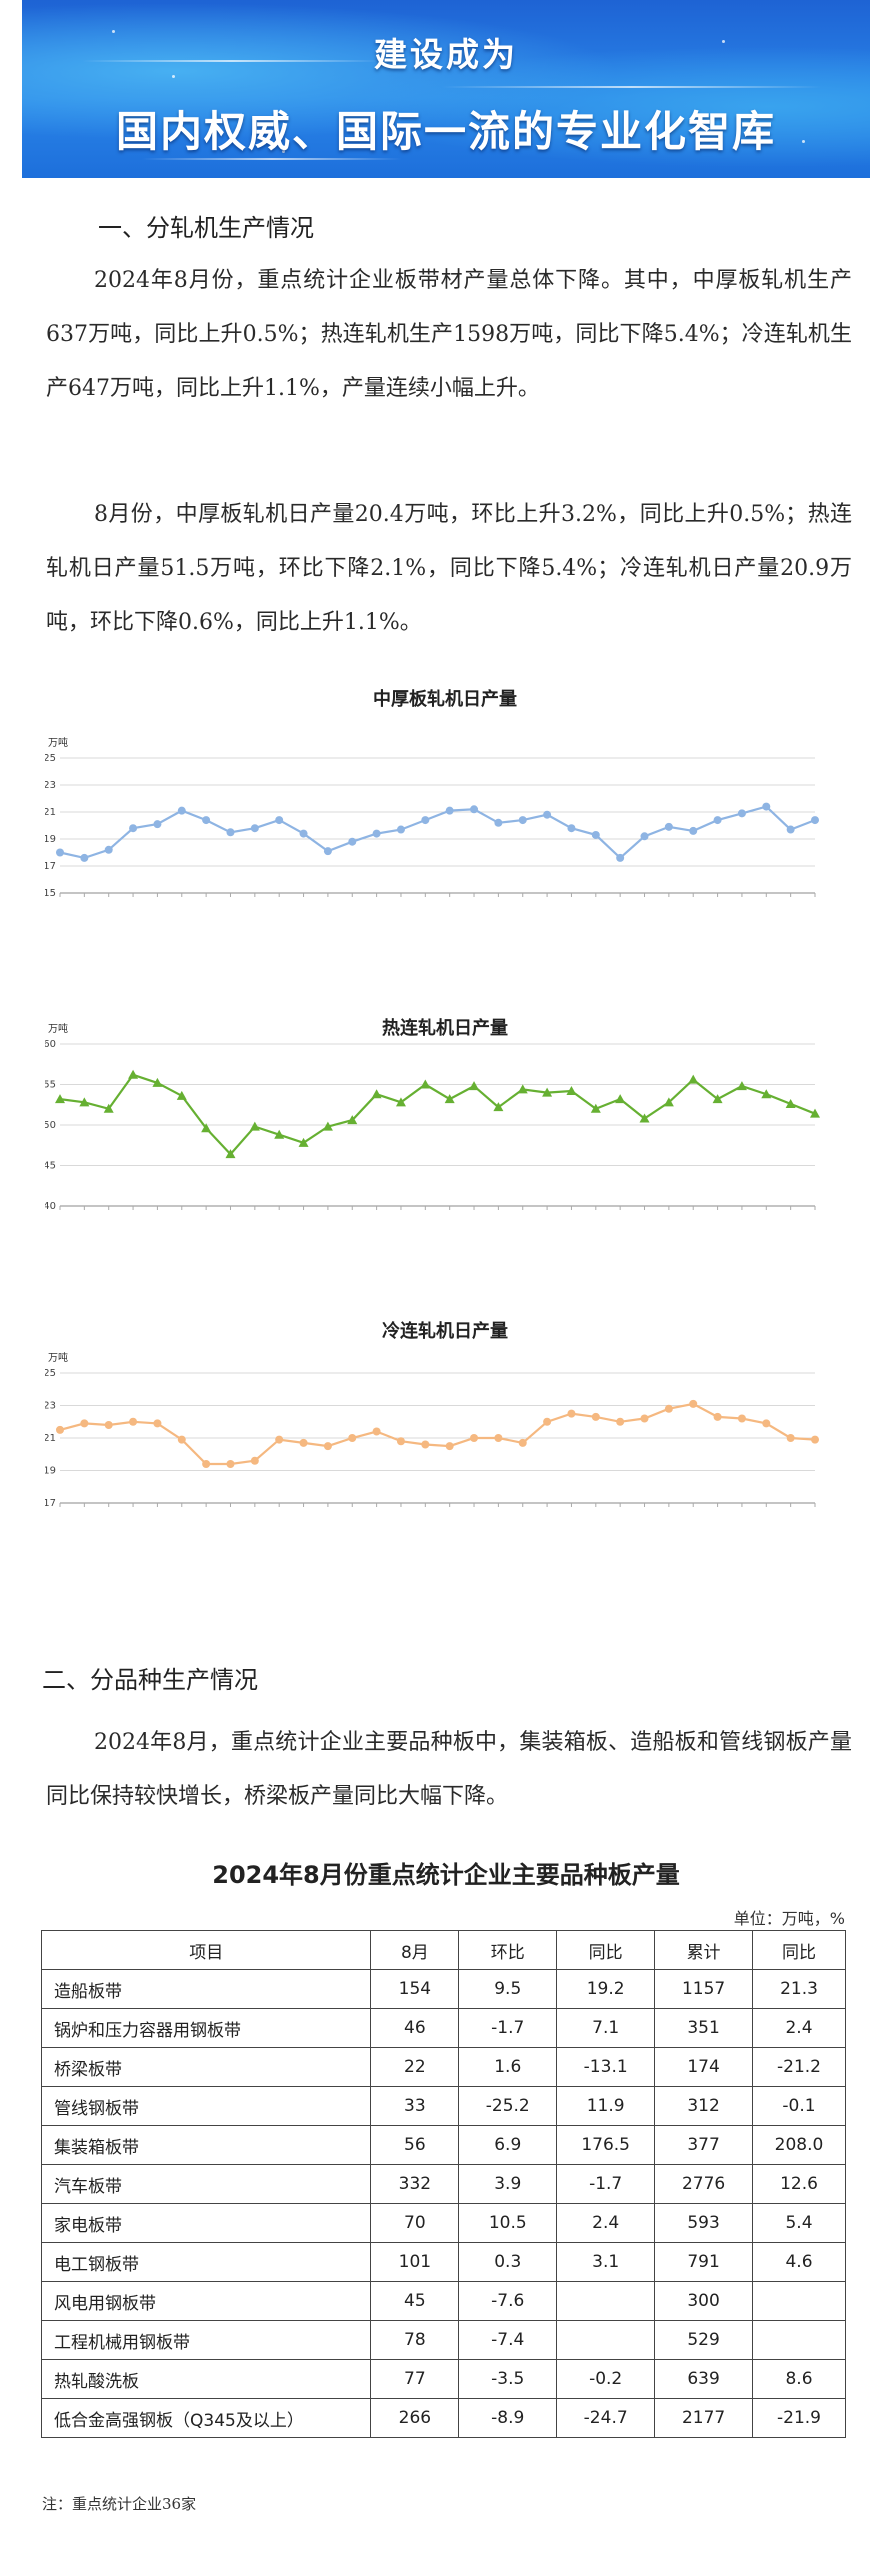 This screenshot has width=892, height=2552. Describe the element at coordinates (50, 758) in the screenshot. I see `y-tick-label: 25` at that location.